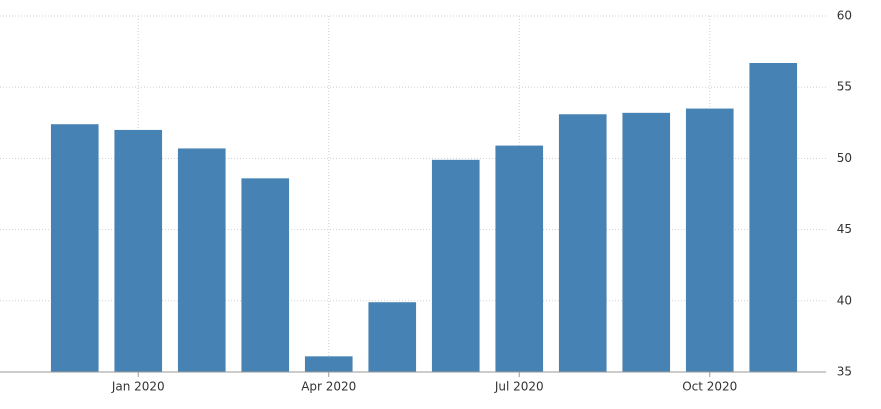  What do you see at coordinates (844, 16) in the screenshot?
I see `y-tick-label: 60` at bounding box center [844, 16].